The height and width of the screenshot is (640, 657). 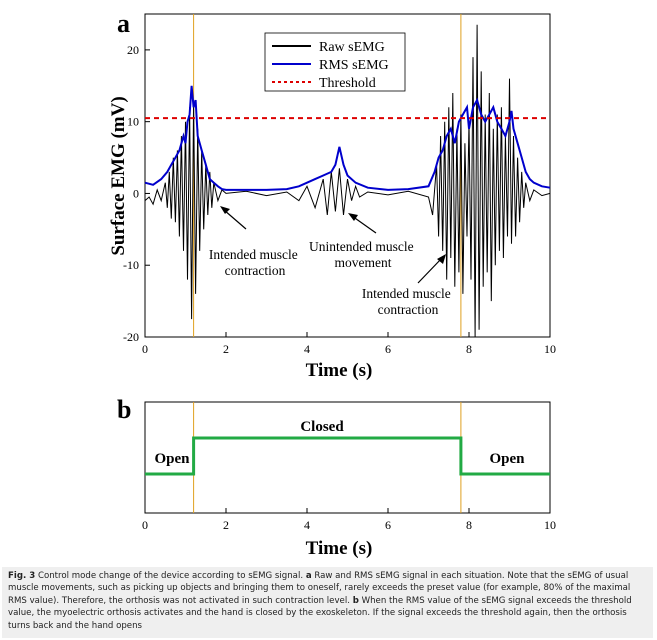 What do you see at coordinates (347, 138) in the screenshot?
I see `series-line-rms-semg` at bounding box center [347, 138].